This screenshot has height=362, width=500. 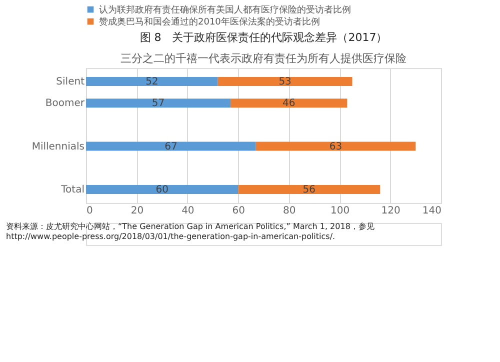 I want to click on legend-label: 认为联邦政府有责任确保所有美国人都有医疗保险的受访者比例, so click(x=225, y=10).